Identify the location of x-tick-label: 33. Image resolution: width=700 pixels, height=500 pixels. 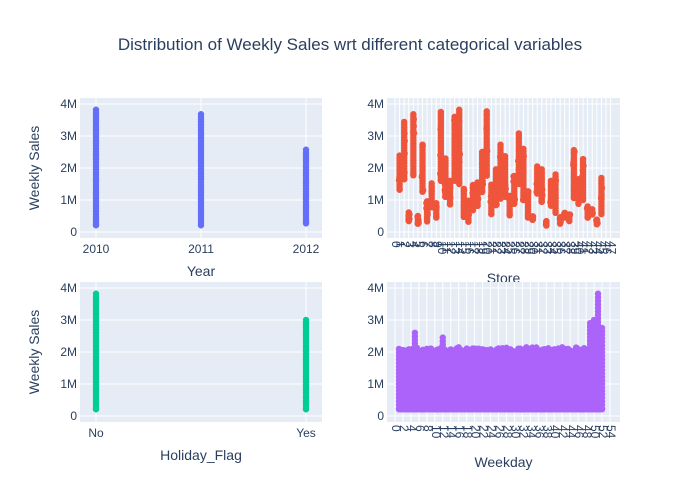
(547, 248).